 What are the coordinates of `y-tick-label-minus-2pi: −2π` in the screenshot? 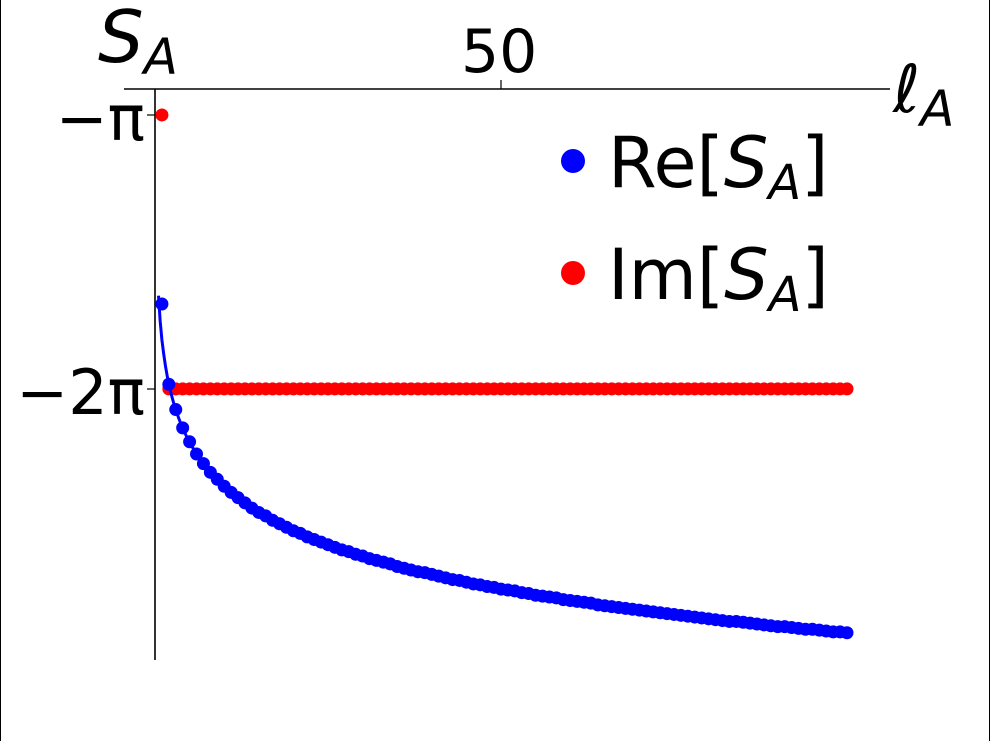 It's located at (80, 392).